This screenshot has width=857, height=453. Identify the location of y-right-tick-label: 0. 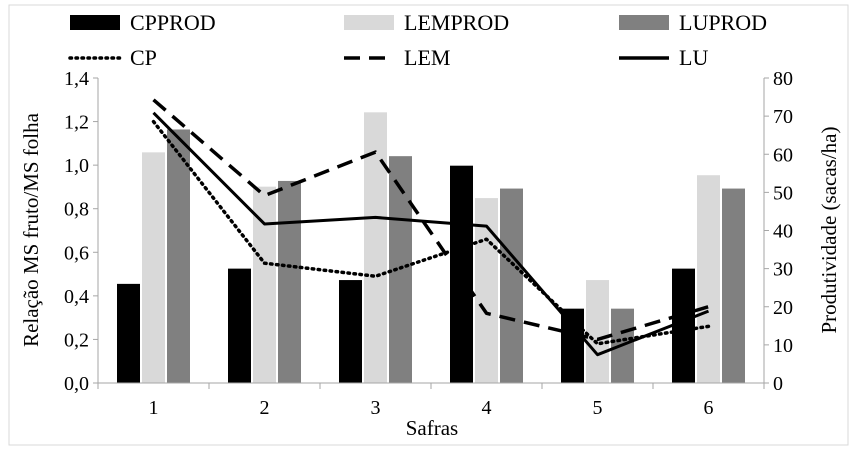
(778, 384).